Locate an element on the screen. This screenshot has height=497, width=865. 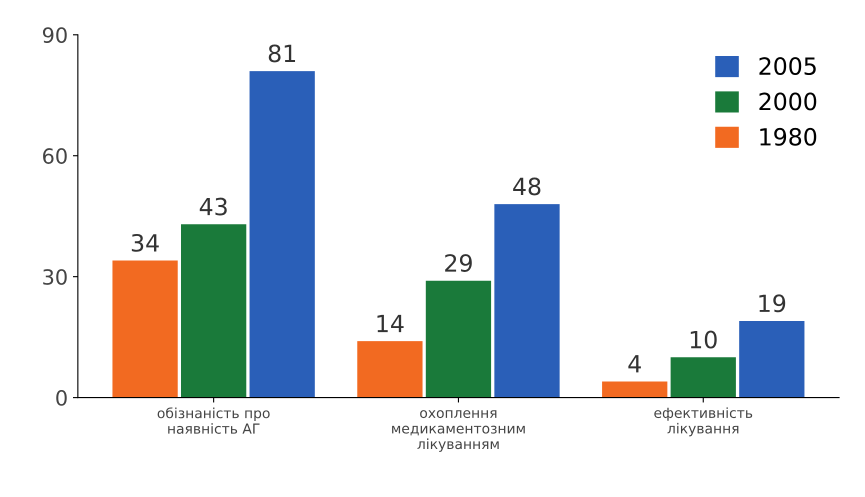
data-label: 4 is located at coordinates (634, 363).